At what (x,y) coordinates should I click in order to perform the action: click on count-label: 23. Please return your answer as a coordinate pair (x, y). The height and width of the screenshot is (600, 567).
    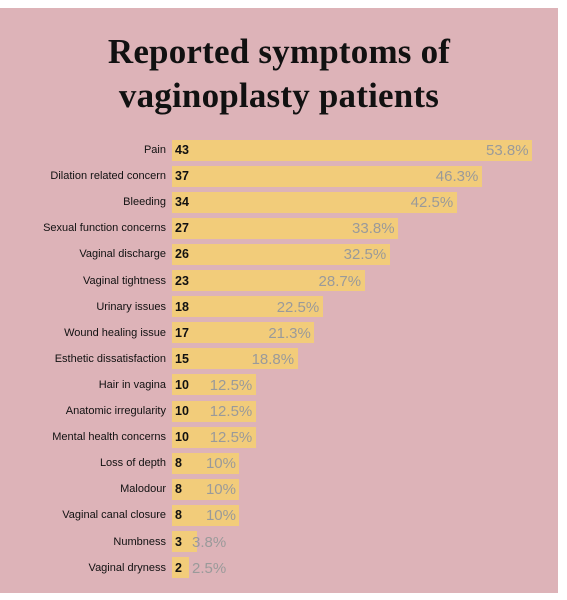
    Looking at the image, I should click on (182, 280).